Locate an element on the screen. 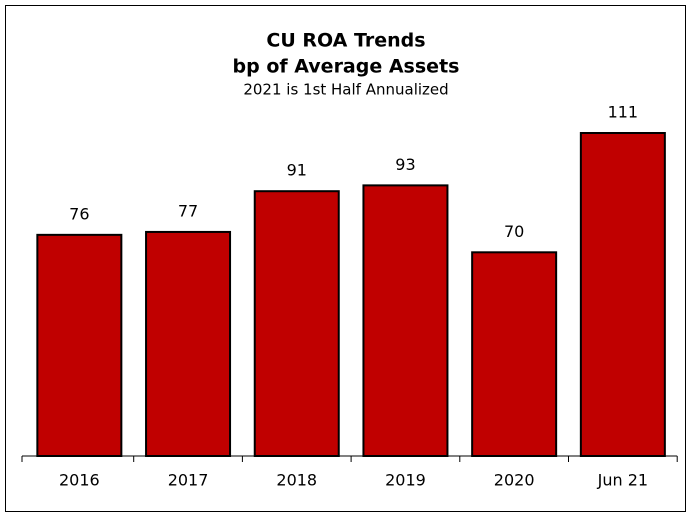 Image resolution: width=692 pixels, height=517 pixels. chart-title: CU ROA Trends is located at coordinates (345, 41).